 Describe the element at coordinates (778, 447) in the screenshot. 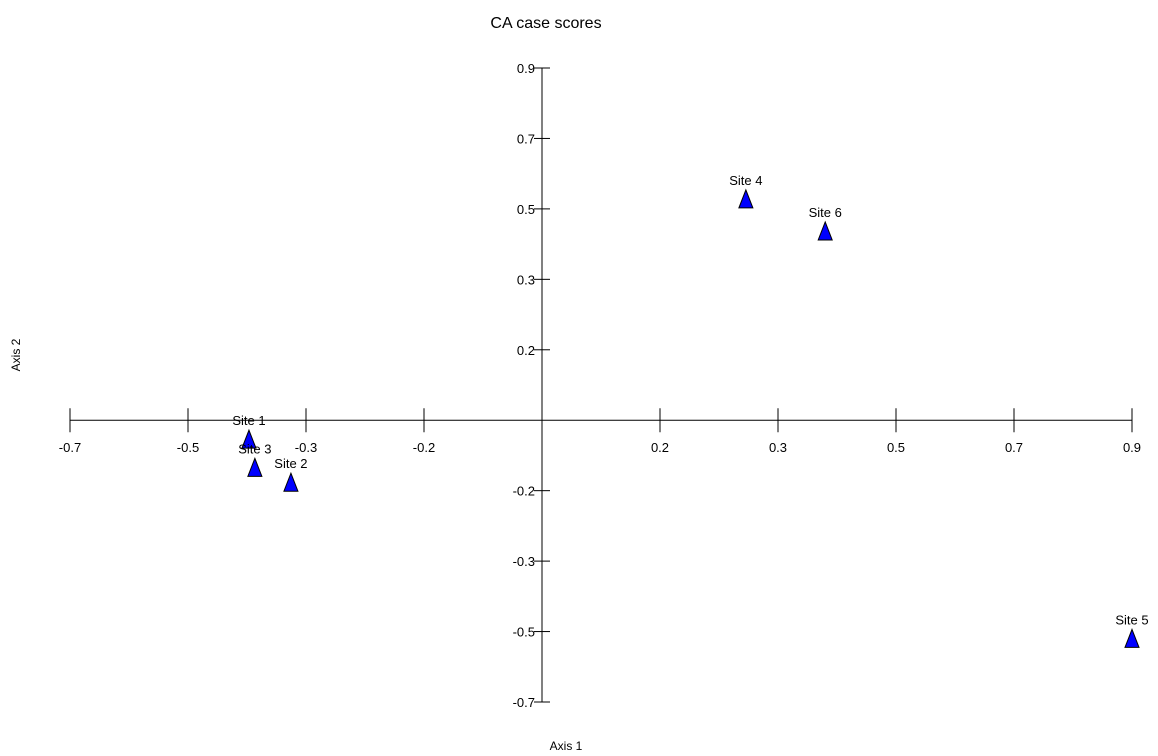

I see `x-tick-label: 0.3` at that location.